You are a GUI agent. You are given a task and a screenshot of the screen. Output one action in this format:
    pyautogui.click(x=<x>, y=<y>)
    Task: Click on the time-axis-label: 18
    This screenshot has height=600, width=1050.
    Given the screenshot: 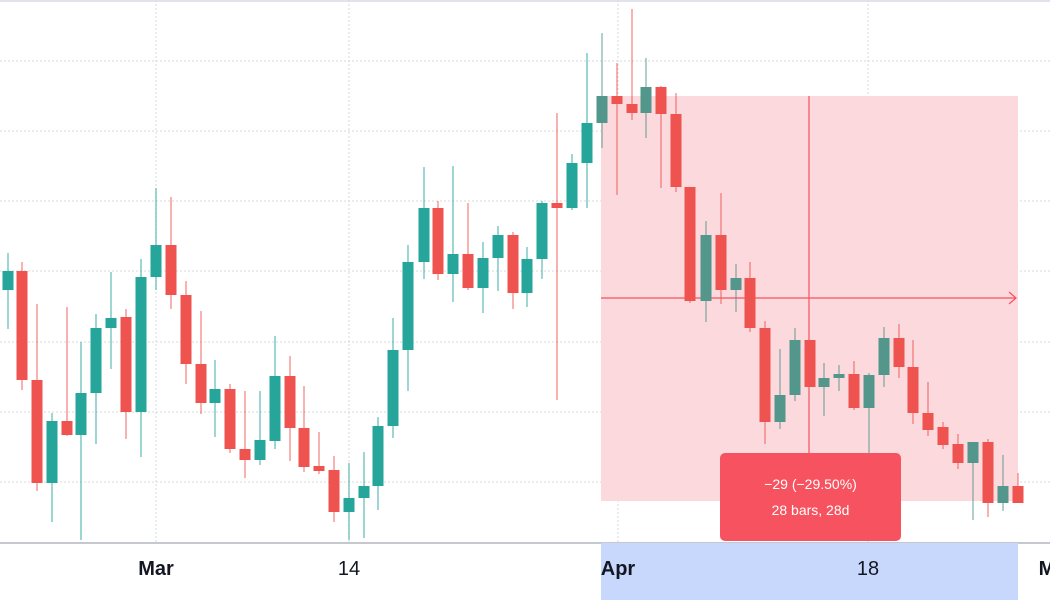 What is the action you would take?
    pyautogui.click(x=868, y=569)
    